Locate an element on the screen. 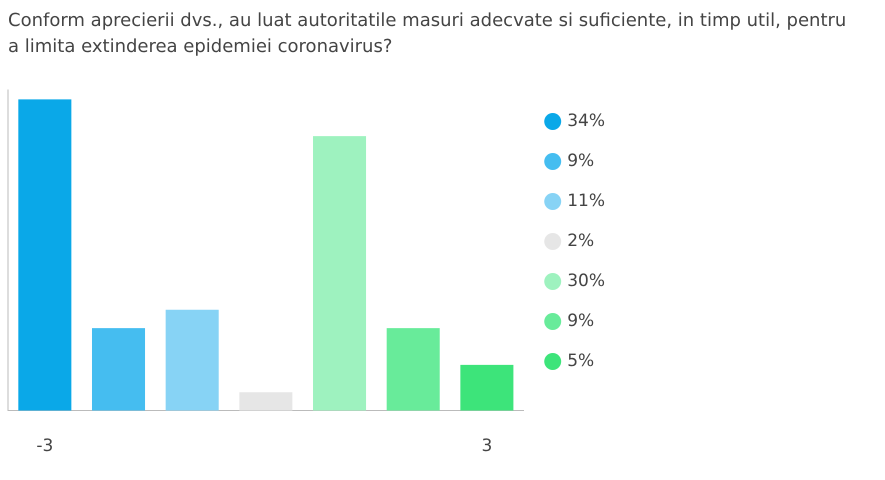 The height and width of the screenshot is (480, 885). x-tick-label: 3 is located at coordinates (486, 446).